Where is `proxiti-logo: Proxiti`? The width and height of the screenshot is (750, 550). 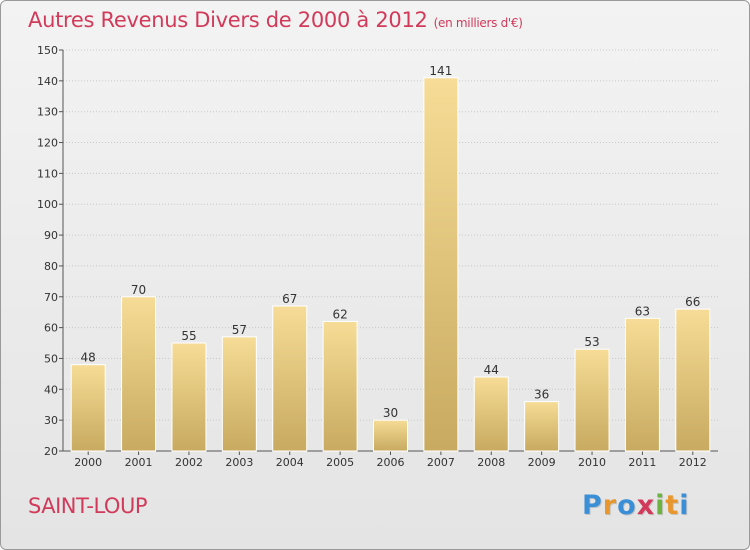
proxiti-logo: Proxiti is located at coordinates (636, 505).